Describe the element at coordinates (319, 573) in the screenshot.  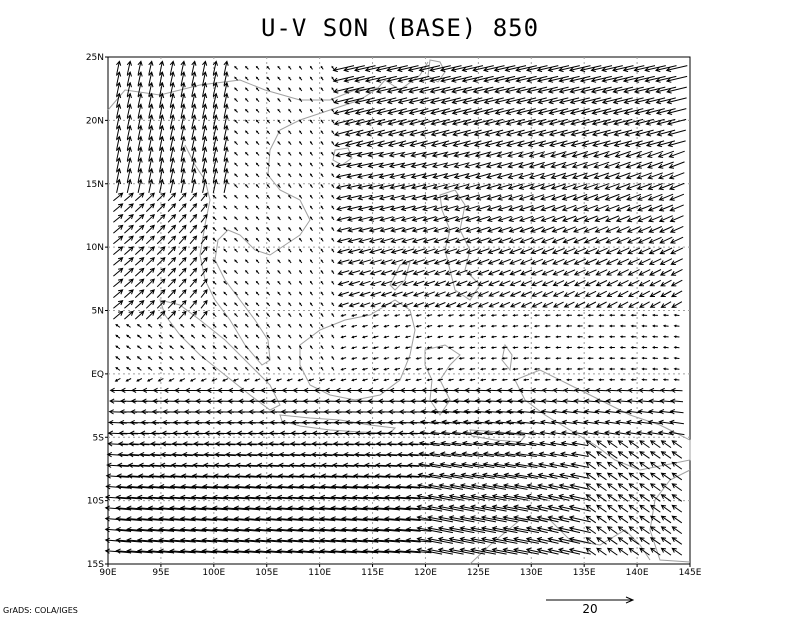
I see `lon-tick-label: 110E` at that location.